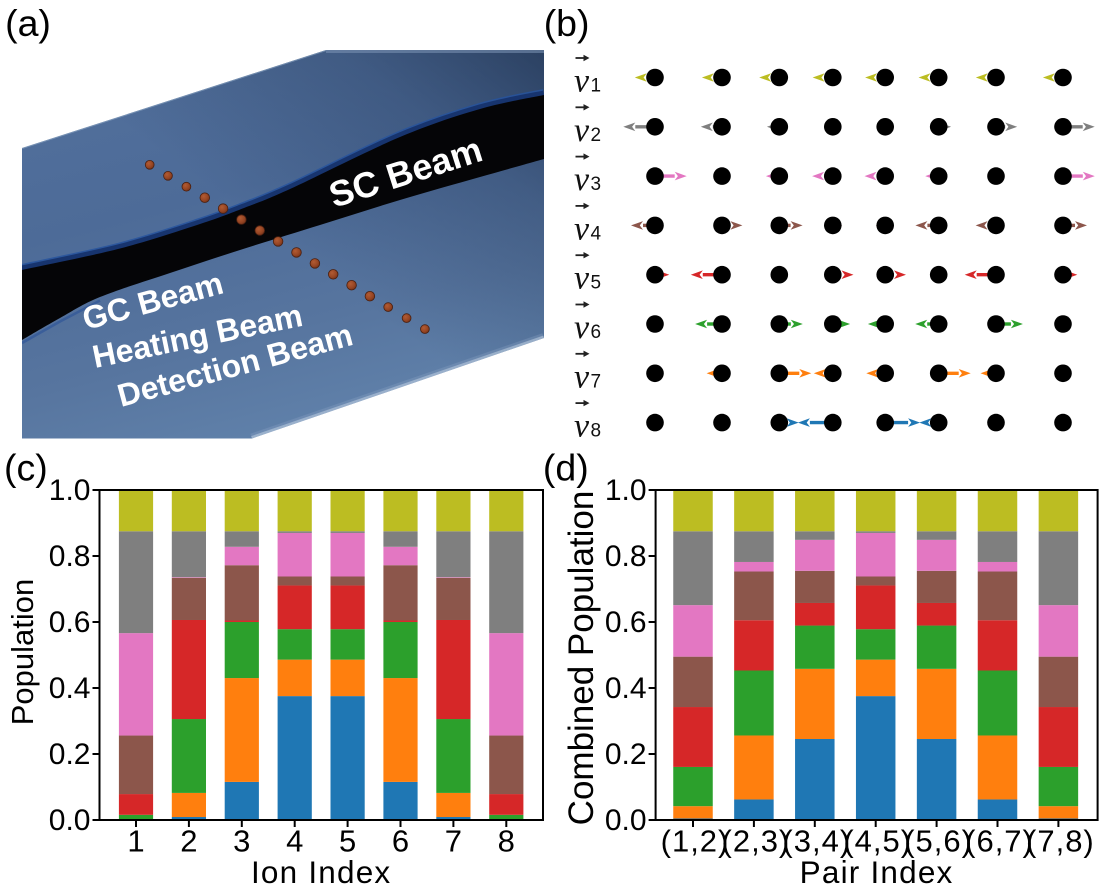  Describe the element at coordinates (877, 872) in the screenshot. I see `svg-text: Pair Index` at that location.